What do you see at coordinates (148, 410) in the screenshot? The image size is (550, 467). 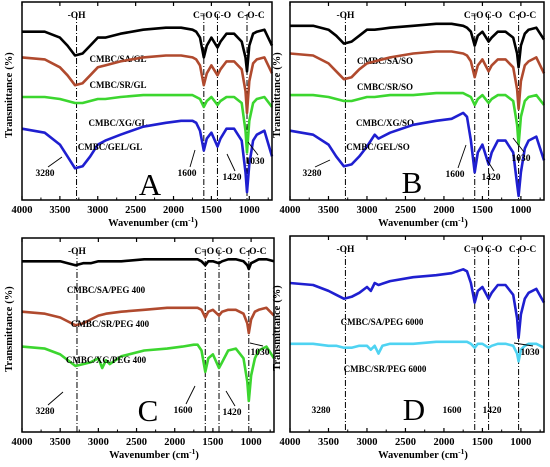 I see `panel-label: C` at bounding box center [148, 410].